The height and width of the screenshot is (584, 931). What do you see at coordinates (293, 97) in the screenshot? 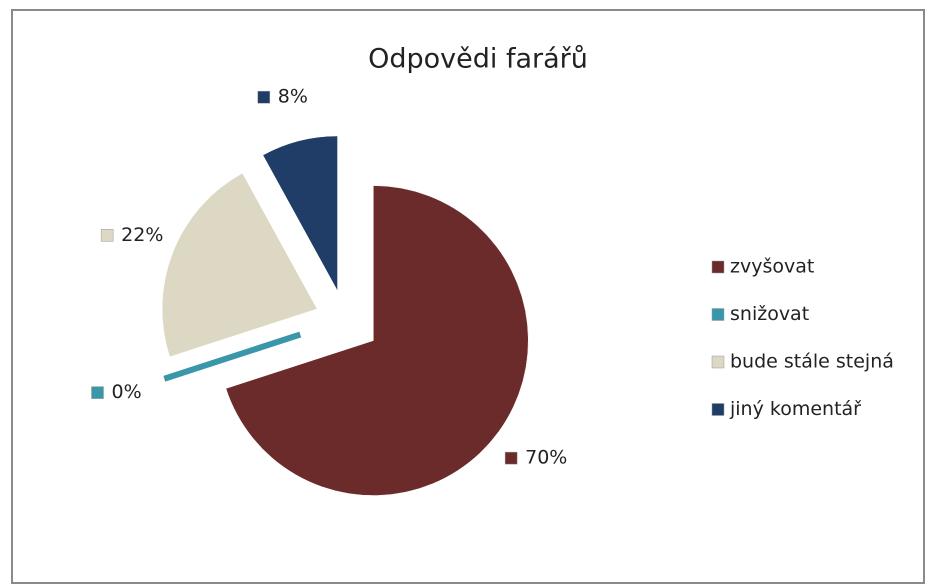
I see `data-label: 8%` at bounding box center [293, 97].